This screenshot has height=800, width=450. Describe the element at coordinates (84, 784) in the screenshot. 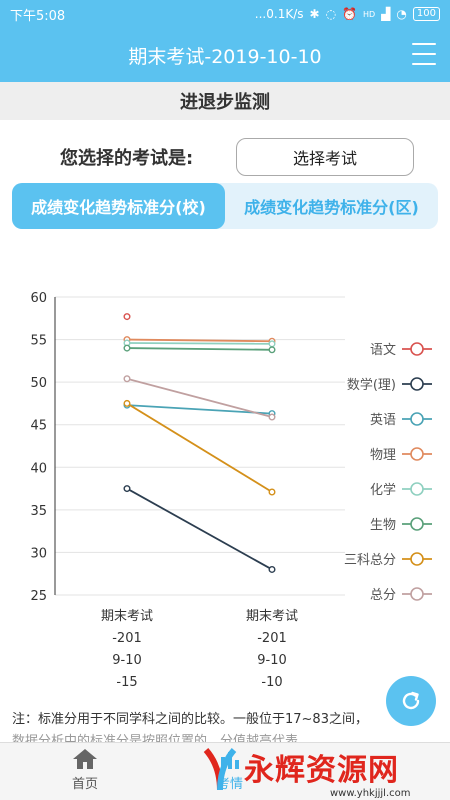

I see `nav-home-label: 首页` at that location.